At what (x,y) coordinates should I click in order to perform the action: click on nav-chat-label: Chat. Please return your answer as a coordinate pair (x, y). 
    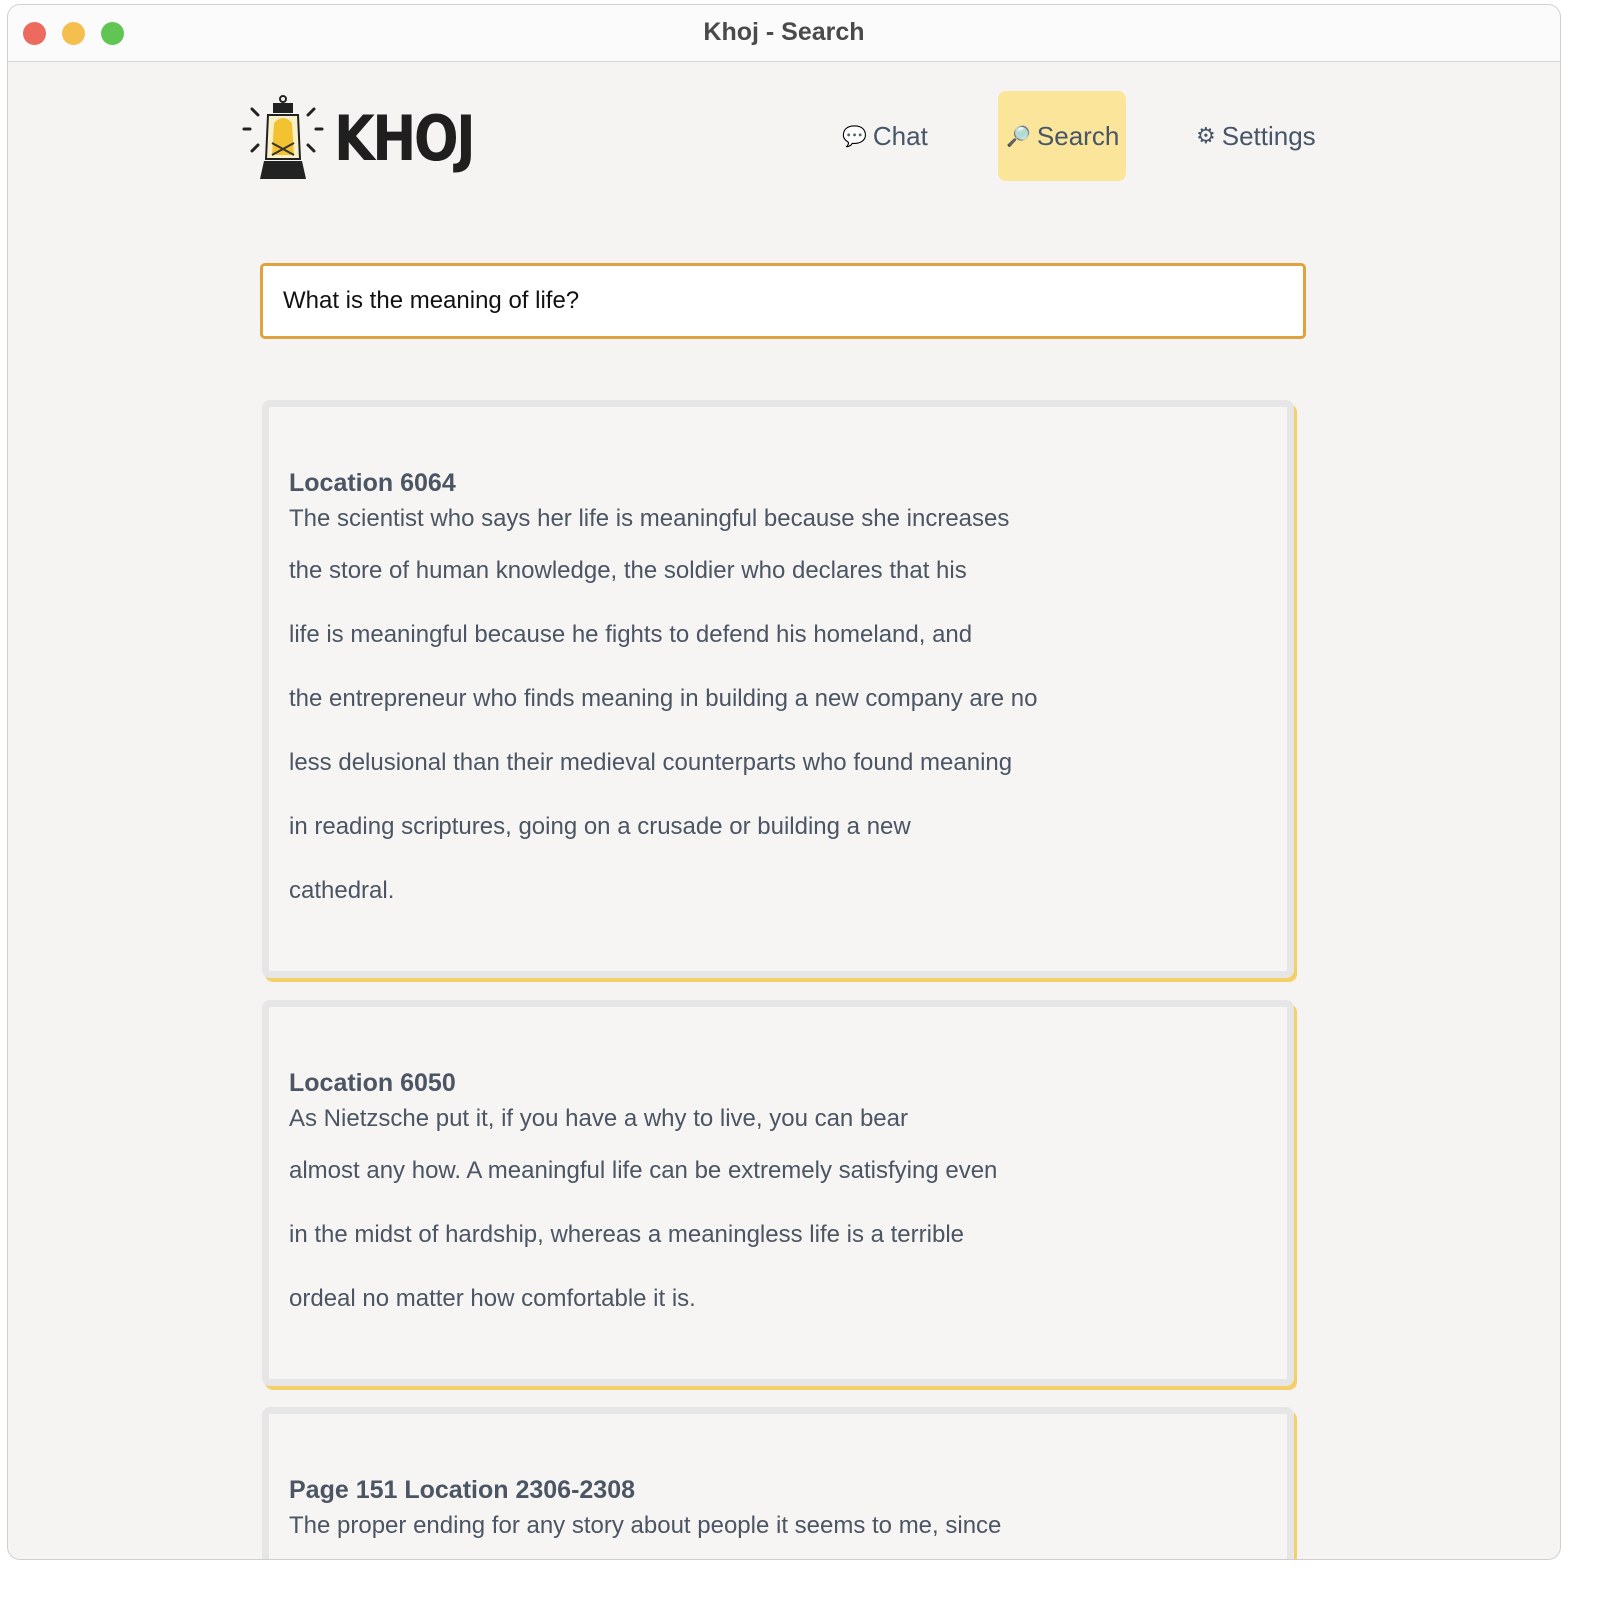
    Looking at the image, I should click on (900, 135).